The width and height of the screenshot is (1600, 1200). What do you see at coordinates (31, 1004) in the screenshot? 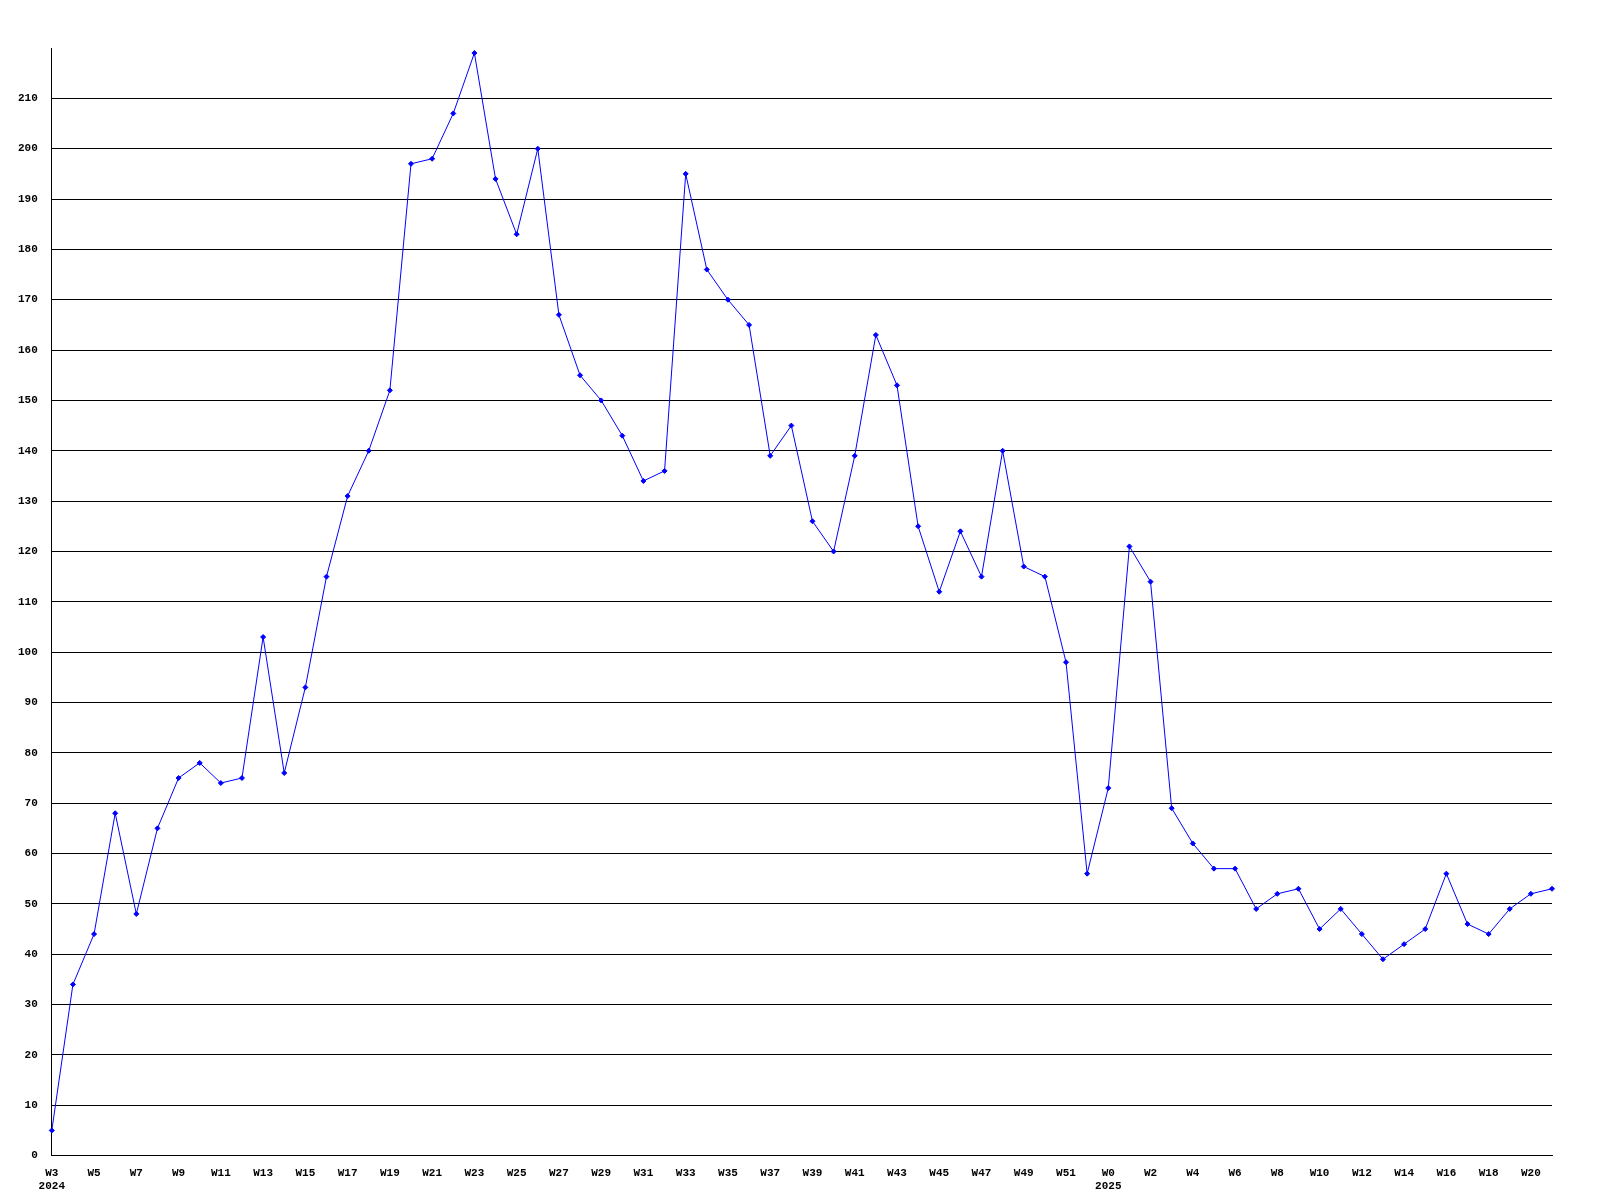
I see `y-tick-label: 30` at bounding box center [31, 1004].